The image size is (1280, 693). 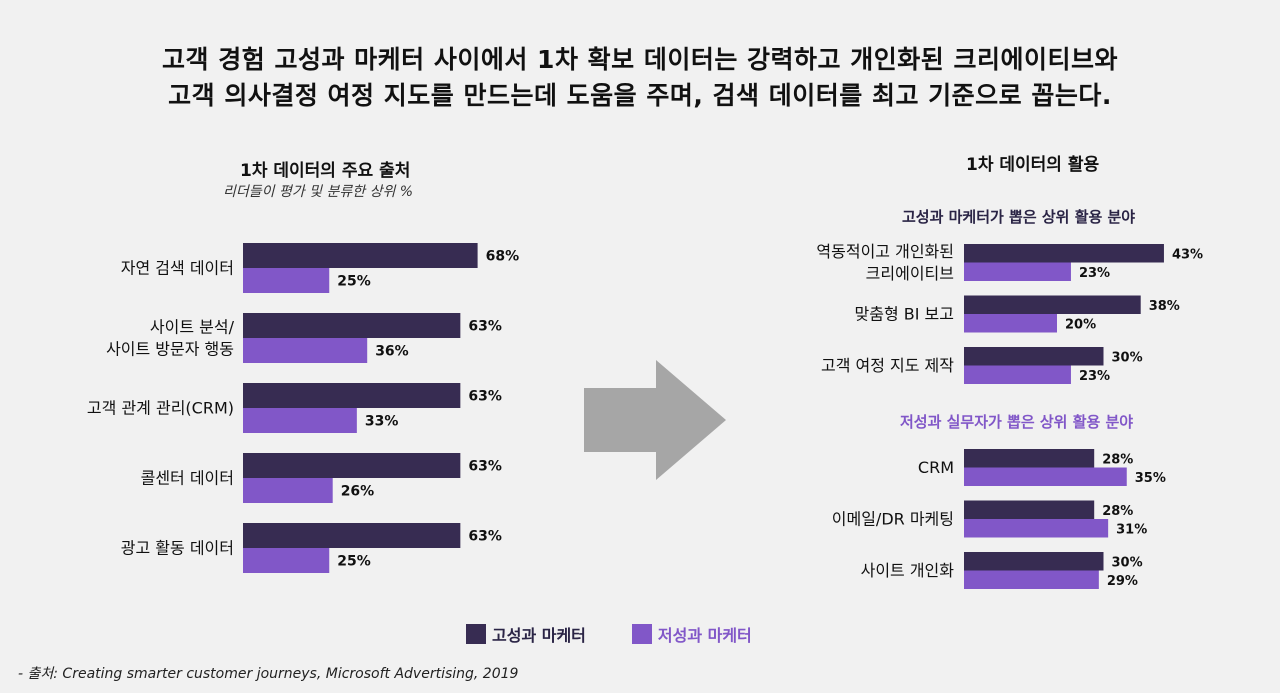 What do you see at coordinates (936, 467) in the screenshot?
I see `right-low-category-label: CRM` at bounding box center [936, 467].